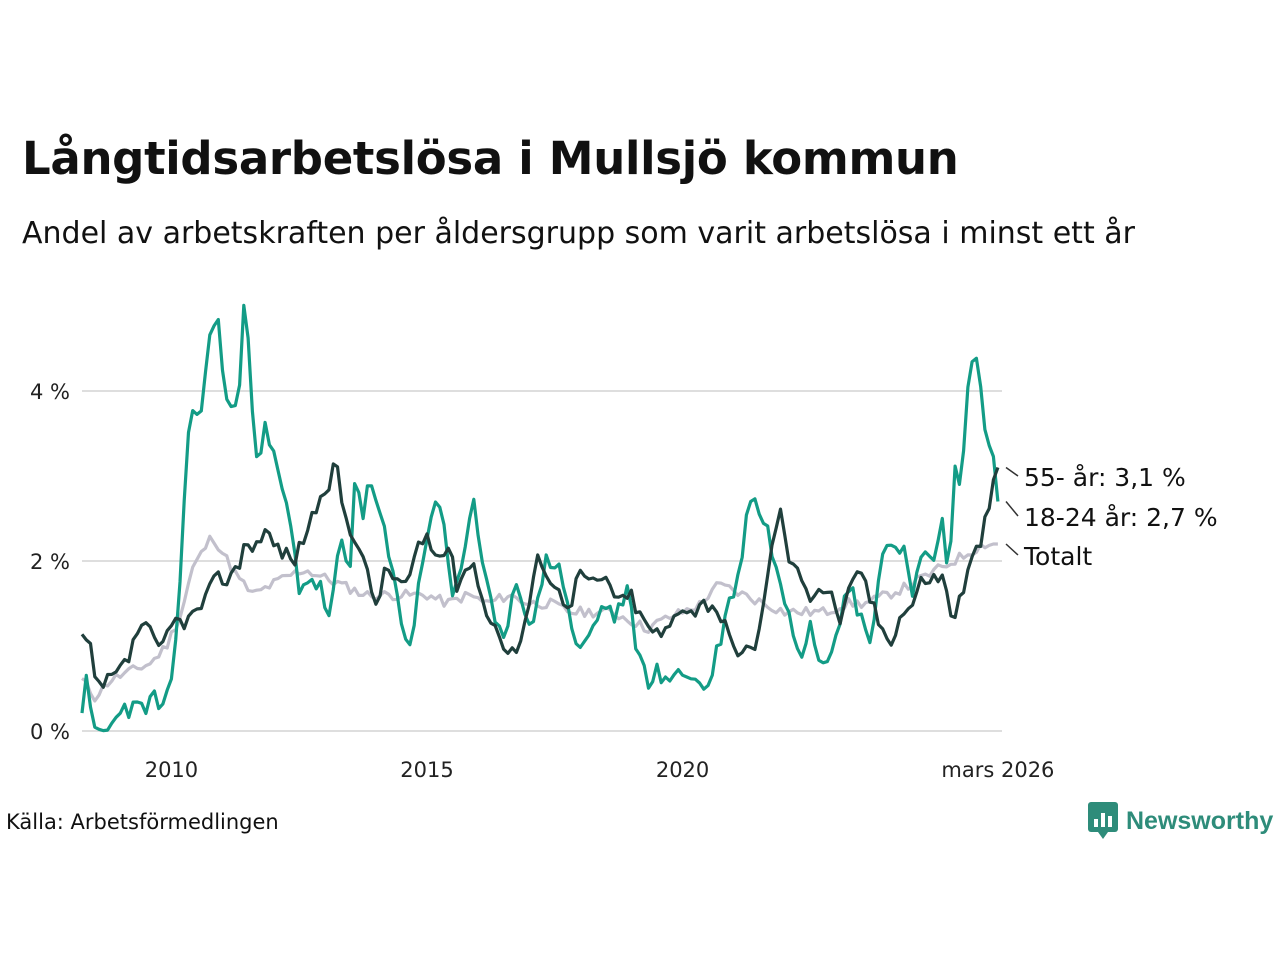 This screenshot has height=960, width=1280. What do you see at coordinates (1103, 820) in the screenshot?
I see `newsworthy-logo-icon` at bounding box center [1103, 820].